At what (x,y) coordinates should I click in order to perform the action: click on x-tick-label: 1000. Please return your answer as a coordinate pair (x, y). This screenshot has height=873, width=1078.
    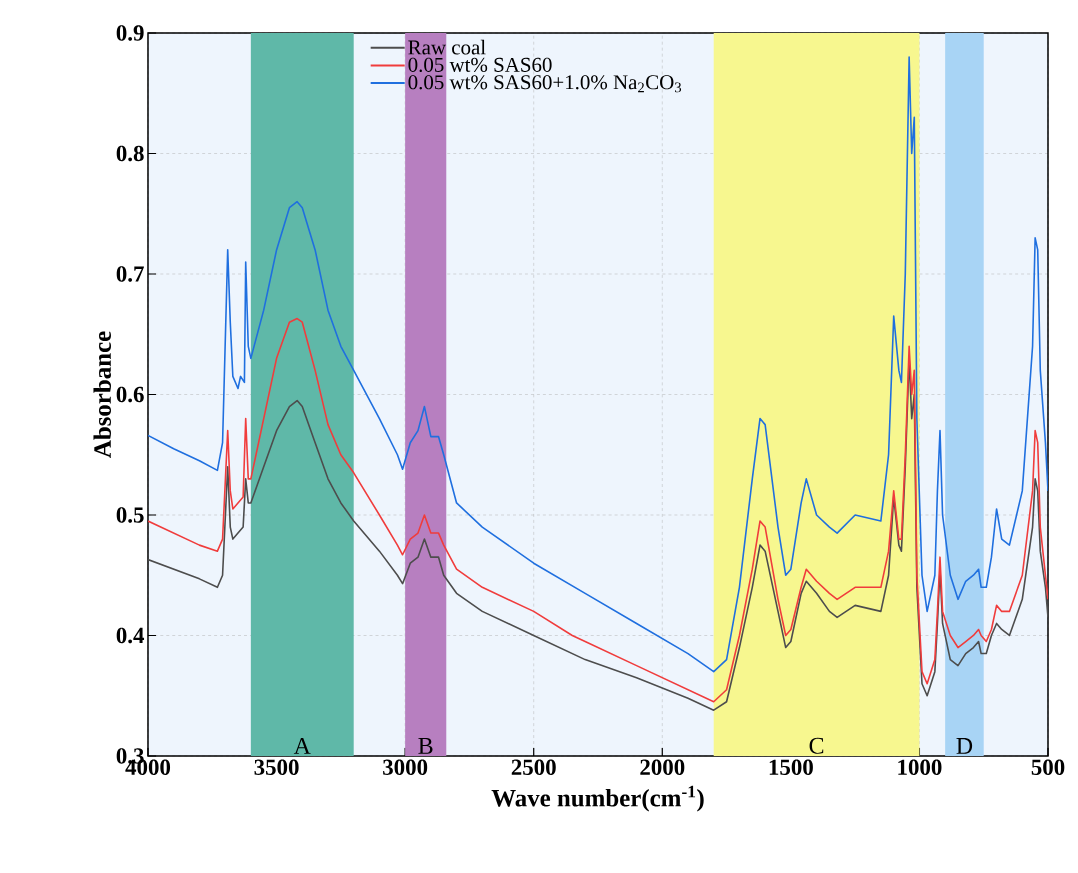
    Looking at the image, I should click on (920, 767).